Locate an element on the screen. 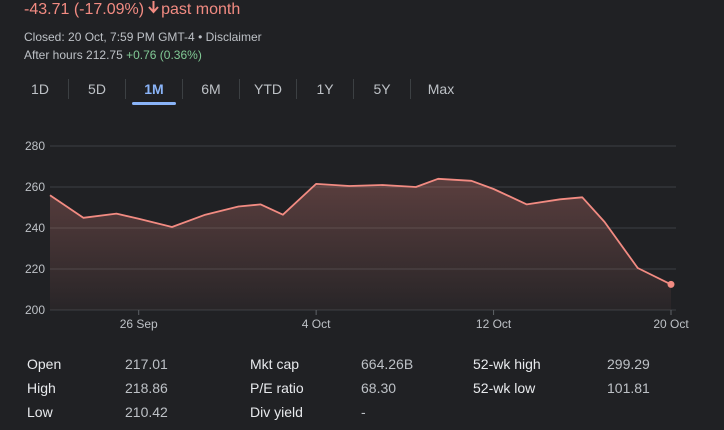 The width and height of the screenshot is (724, 430). stat-open-label: Open is located at coordinates (44, 364).